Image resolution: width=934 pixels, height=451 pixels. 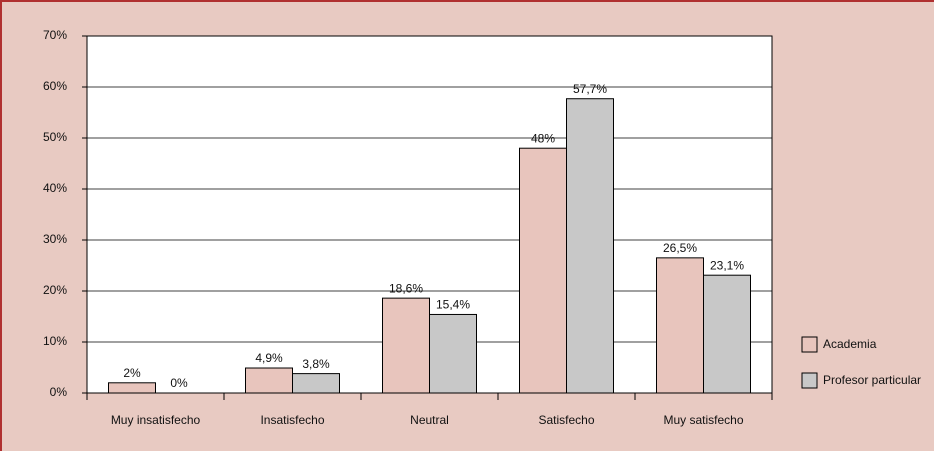 I want to click on legend-label: Profesor particular, so click(x=872, y=380).